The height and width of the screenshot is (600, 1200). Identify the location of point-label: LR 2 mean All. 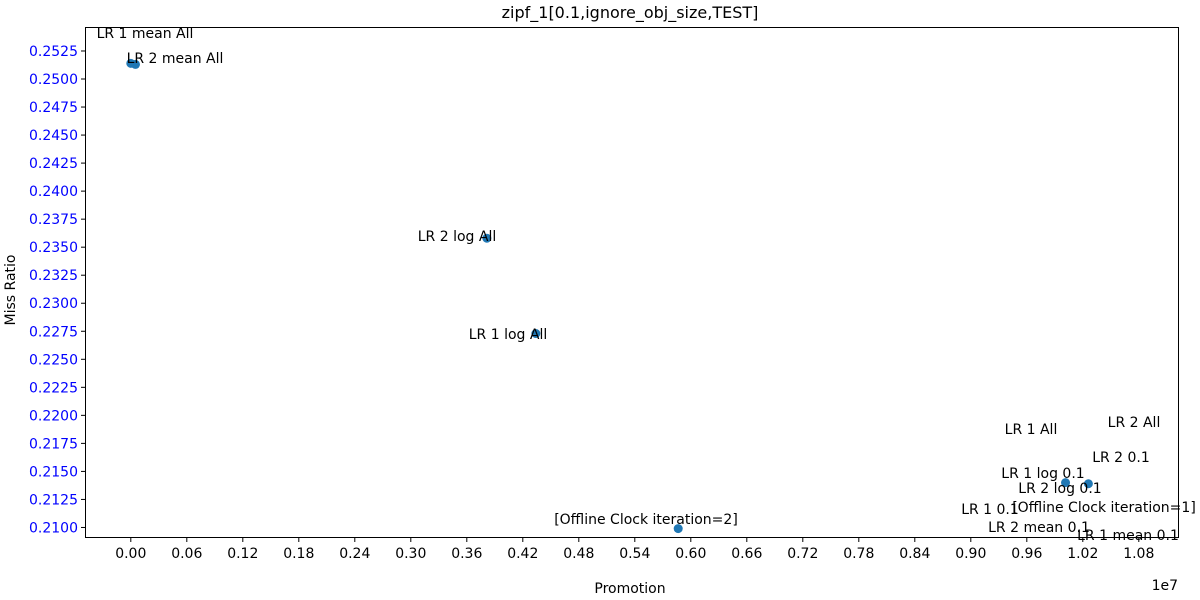
(175, 59).